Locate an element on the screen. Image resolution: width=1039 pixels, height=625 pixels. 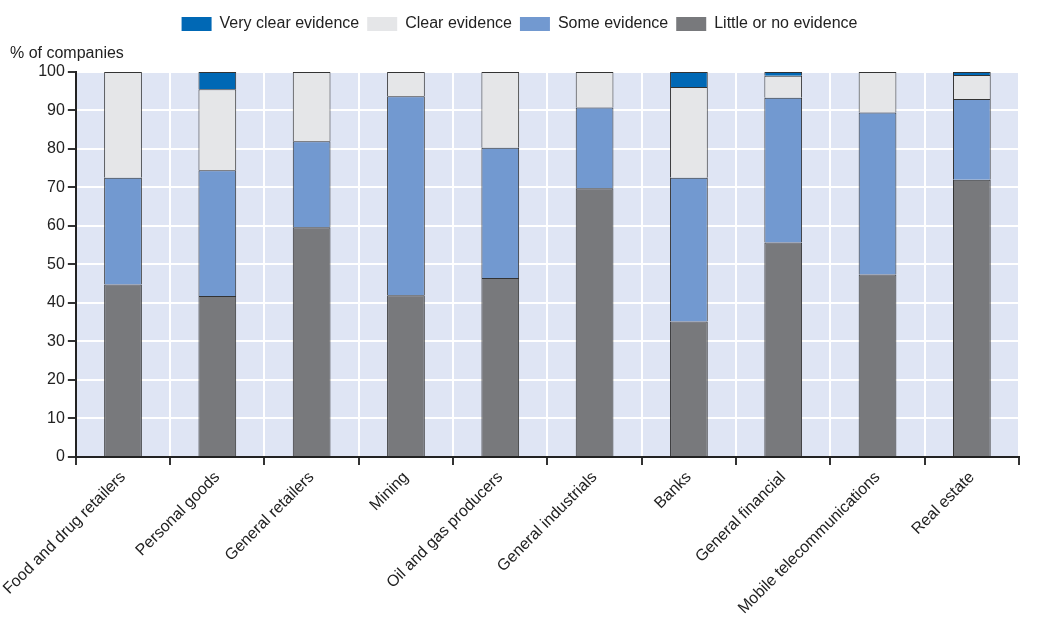
y-tick-label: 30 is located at coordinates (56, 340).